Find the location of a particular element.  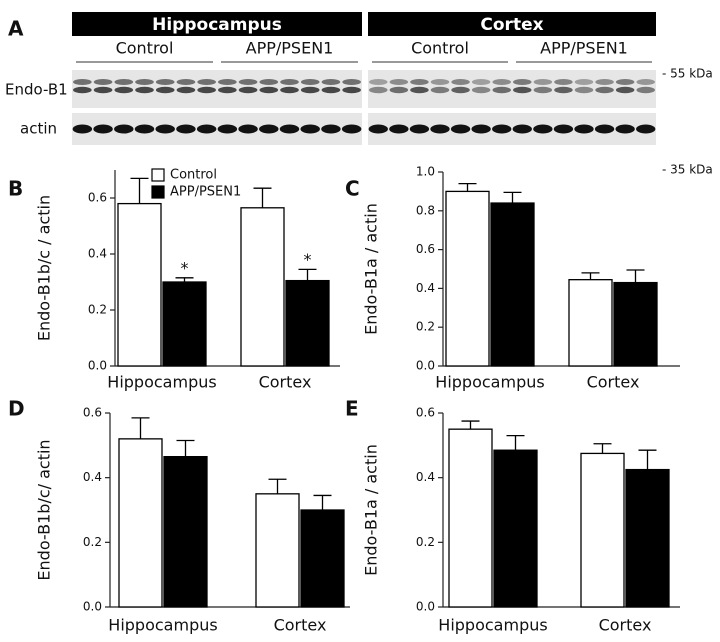

legend-label: APP/PSEN1 is located at coordinates (205, 192).